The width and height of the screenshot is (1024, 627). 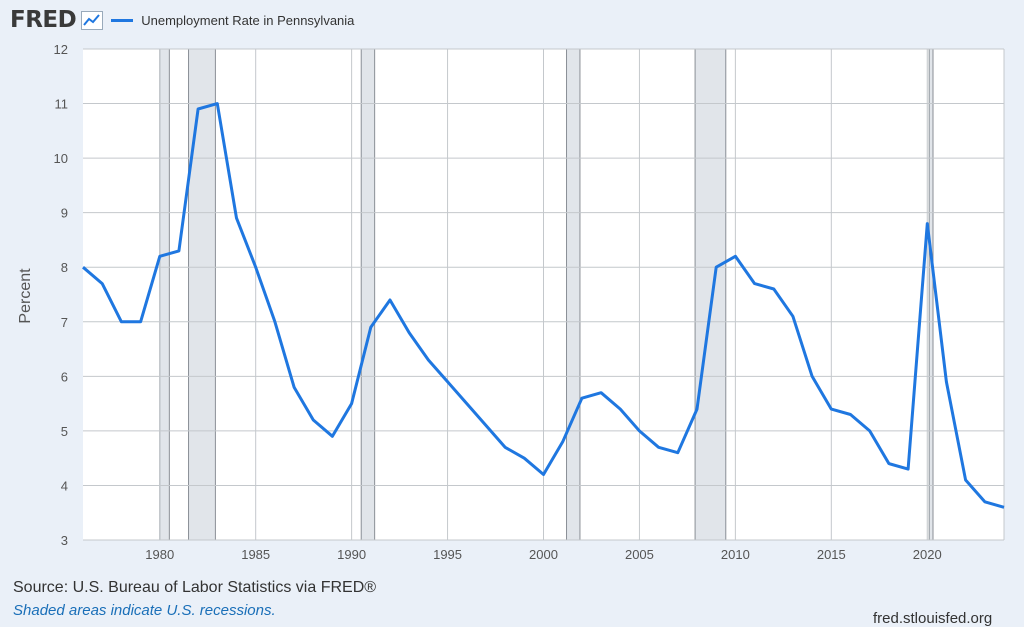 I want to click on legend-swatch, so click(x=122, y=20).